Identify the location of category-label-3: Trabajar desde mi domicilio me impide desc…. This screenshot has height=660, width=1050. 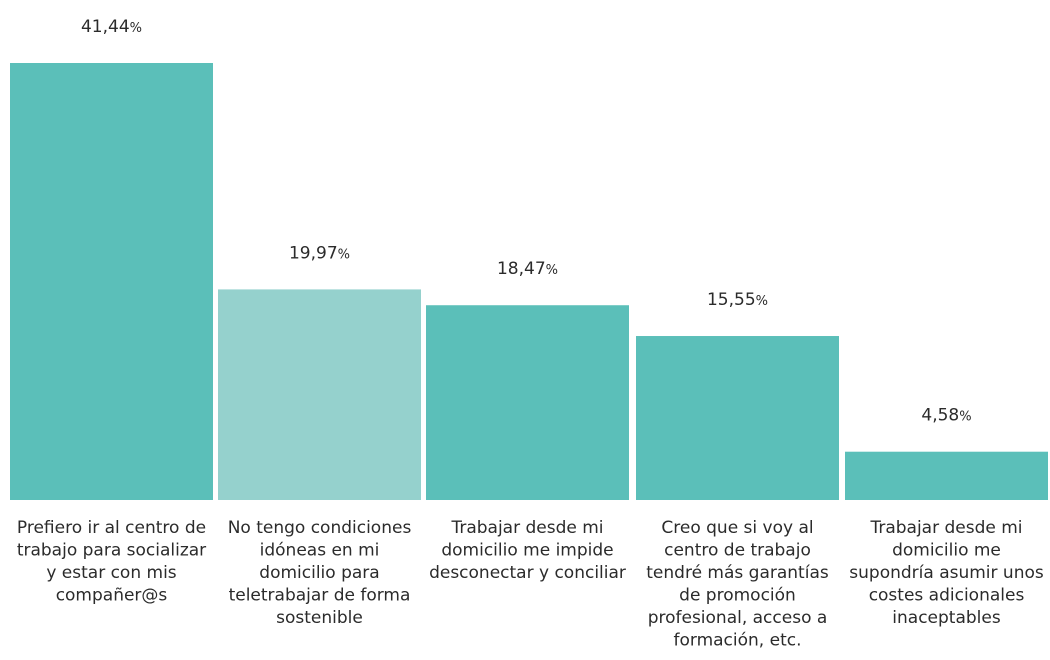
(527, 550).